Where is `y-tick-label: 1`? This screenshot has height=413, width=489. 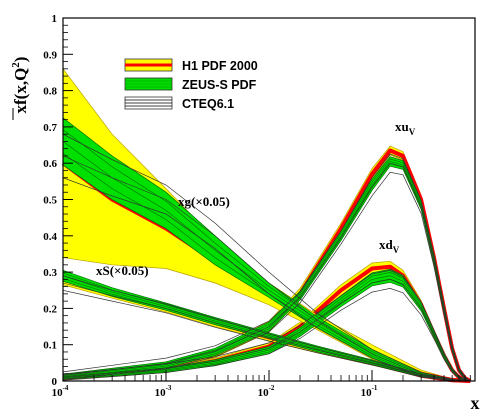
y-tick-label: 1 is located at coordinates (55, 19).